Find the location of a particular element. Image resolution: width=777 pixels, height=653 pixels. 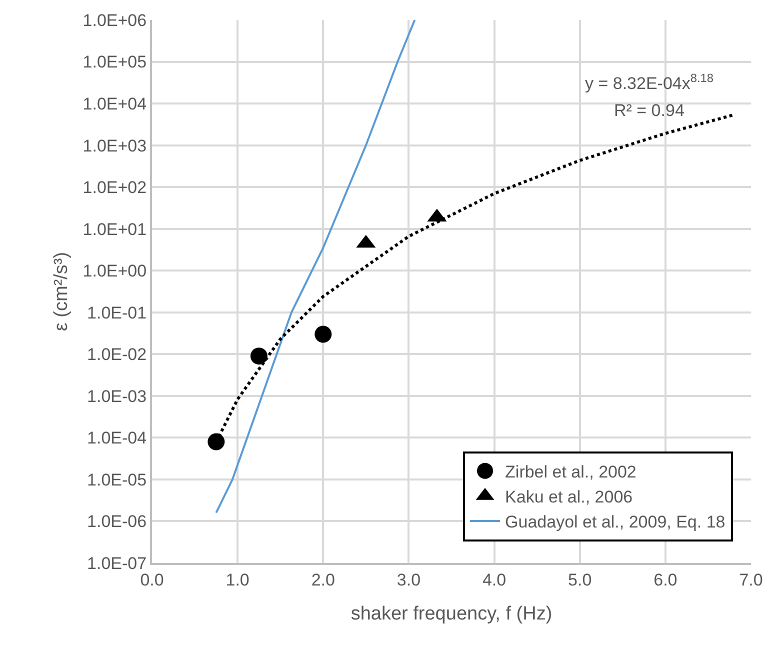

y-tick-label: 1.0E-05 is located at coordinates (117, 480).